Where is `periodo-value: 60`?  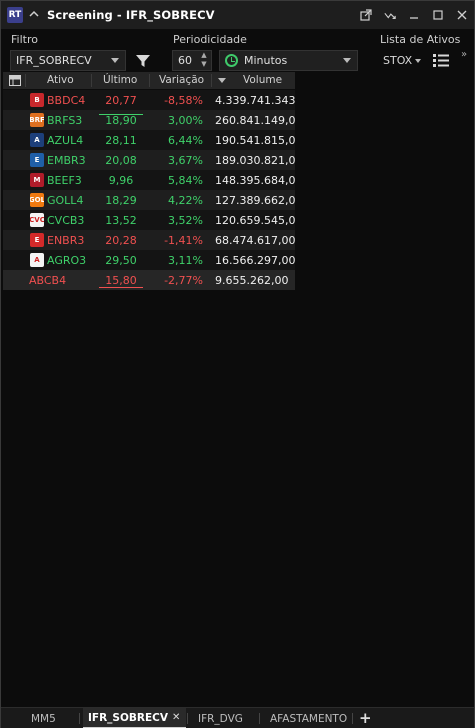
periodo-value: 60 is located at coordinates (185, 60).